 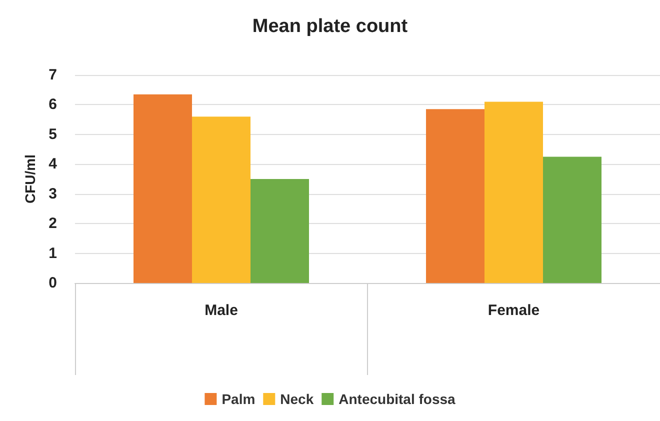 I want to click on y-tick-label: 3, so click(x=52, y=193).